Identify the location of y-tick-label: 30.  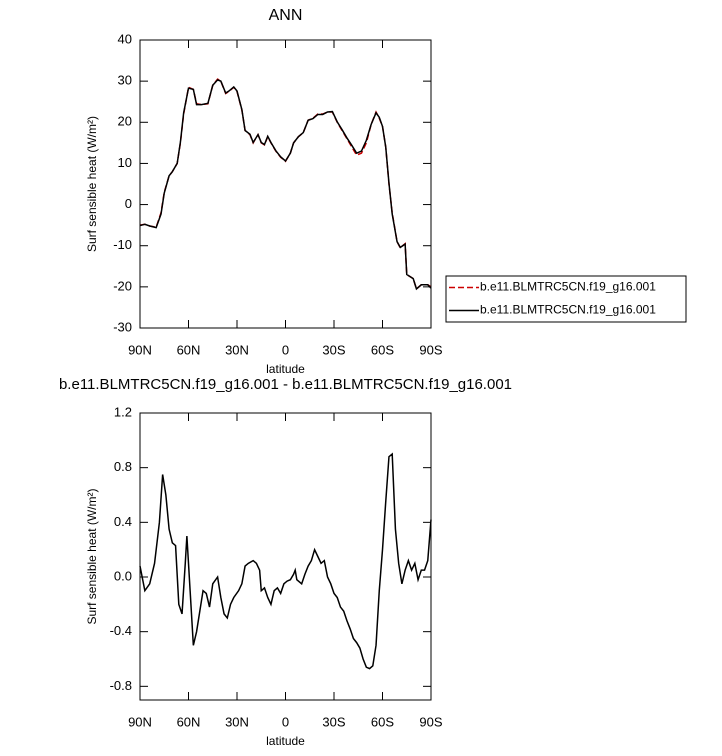
(125, 80).